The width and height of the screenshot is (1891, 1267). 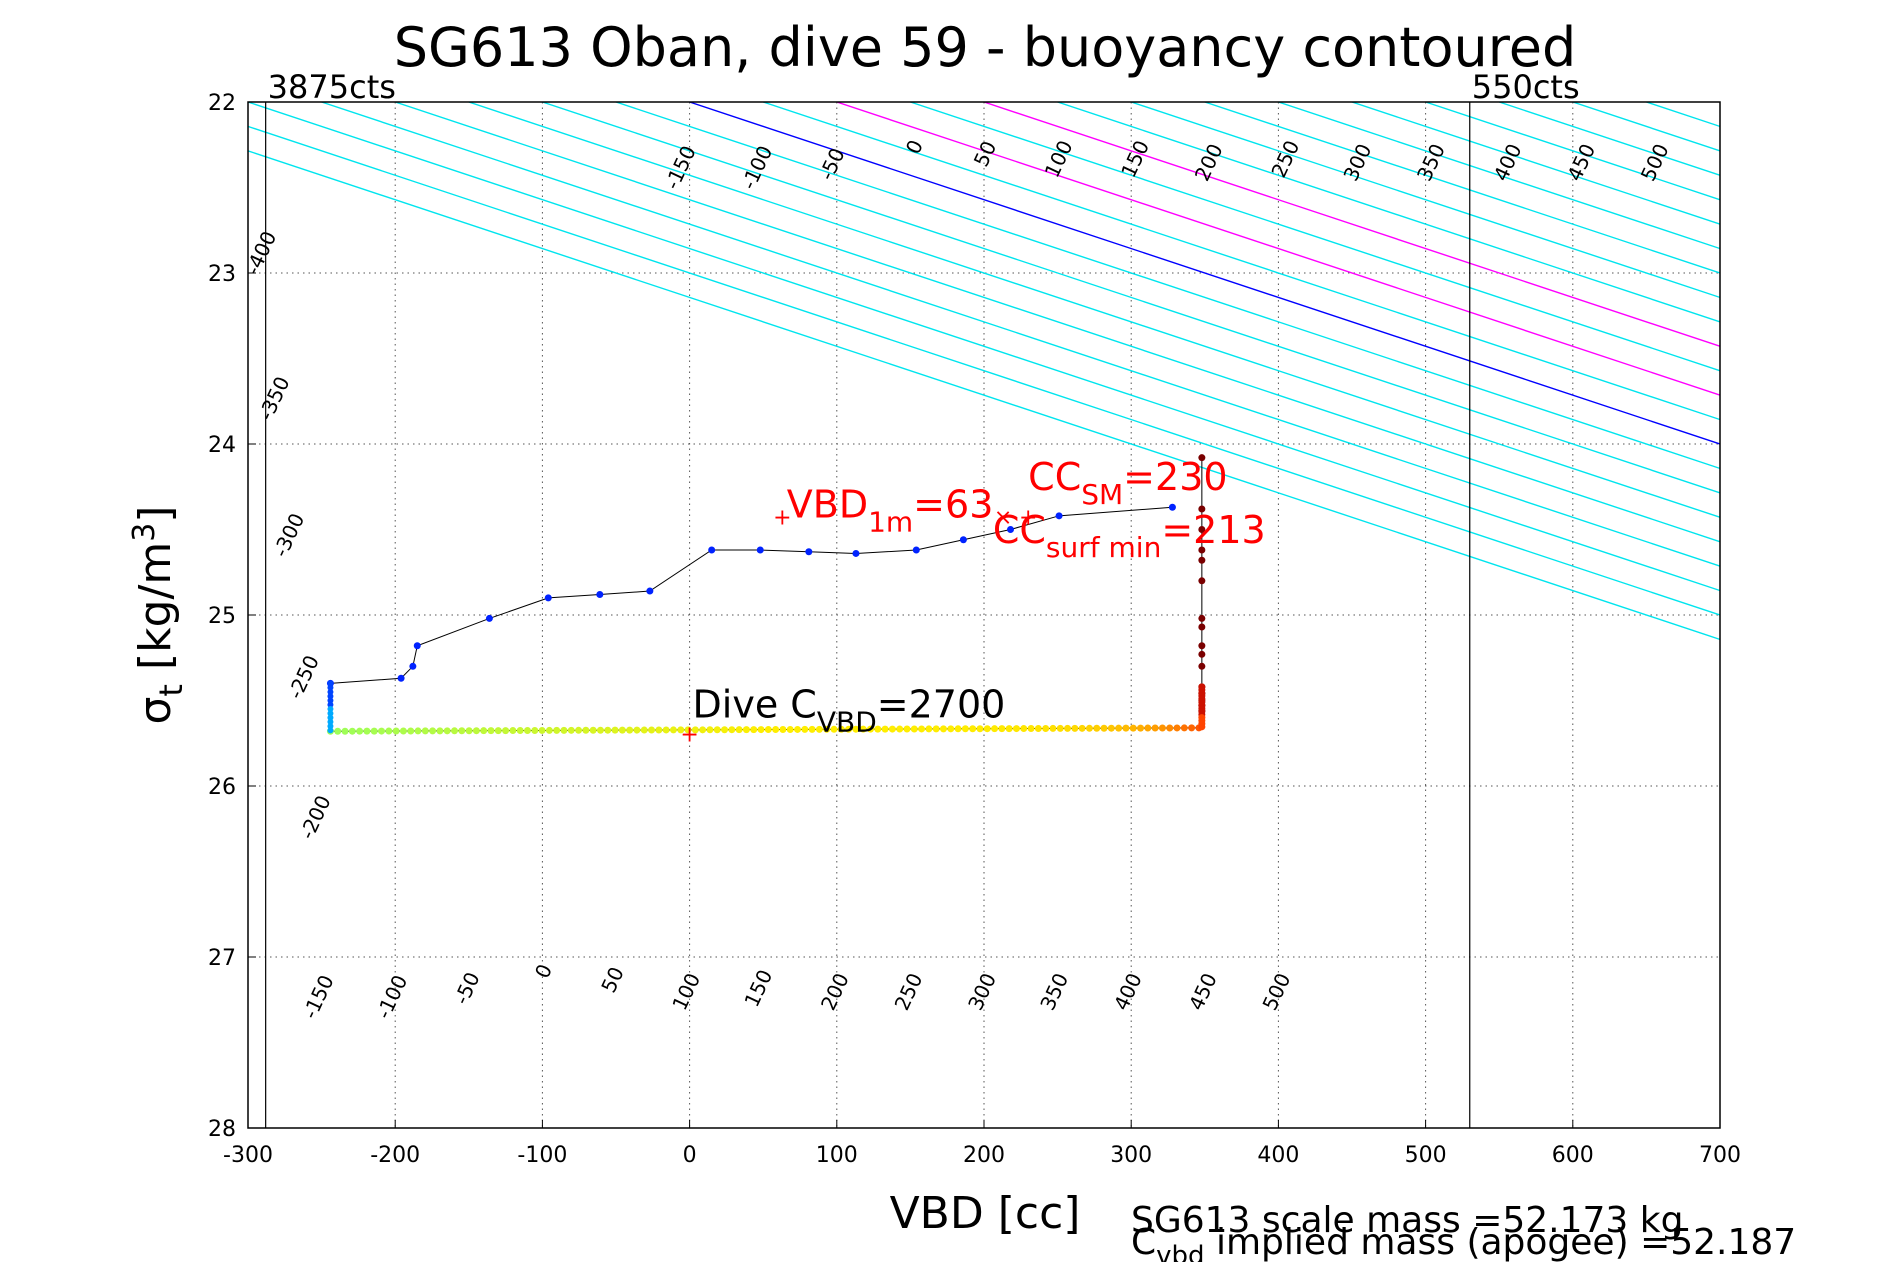 What do you see at coordinates (222, 445) in the screenshot?
I see `y-tick-label: 24` at bounding box center [222, 445].